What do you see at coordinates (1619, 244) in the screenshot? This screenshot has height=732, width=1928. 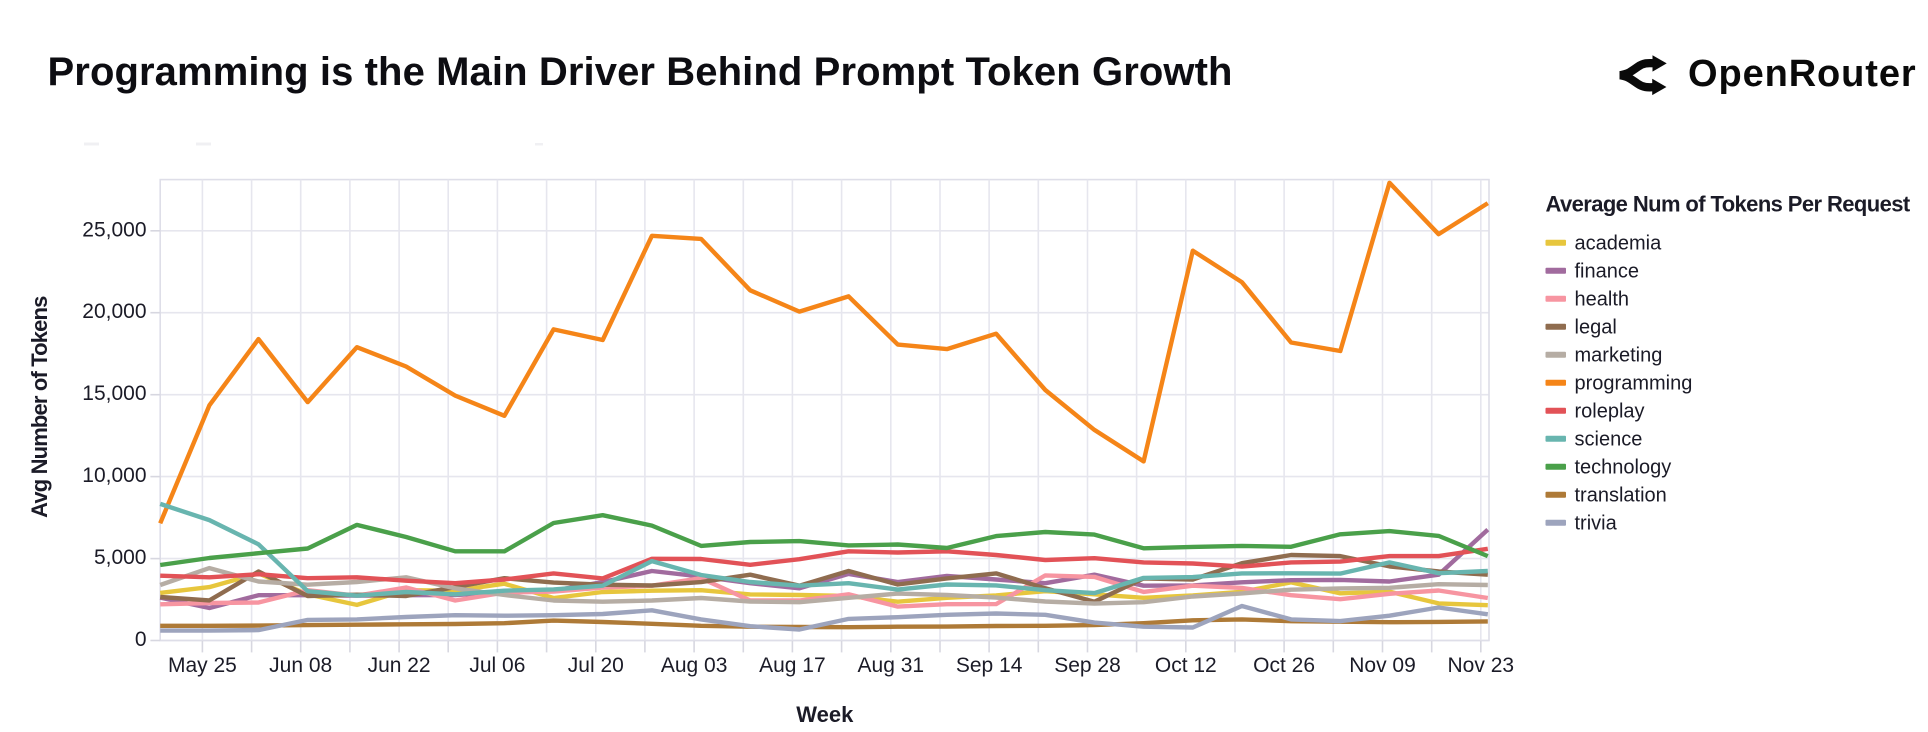 I see `svg-text: academia` at bounding box center [1619, 244].